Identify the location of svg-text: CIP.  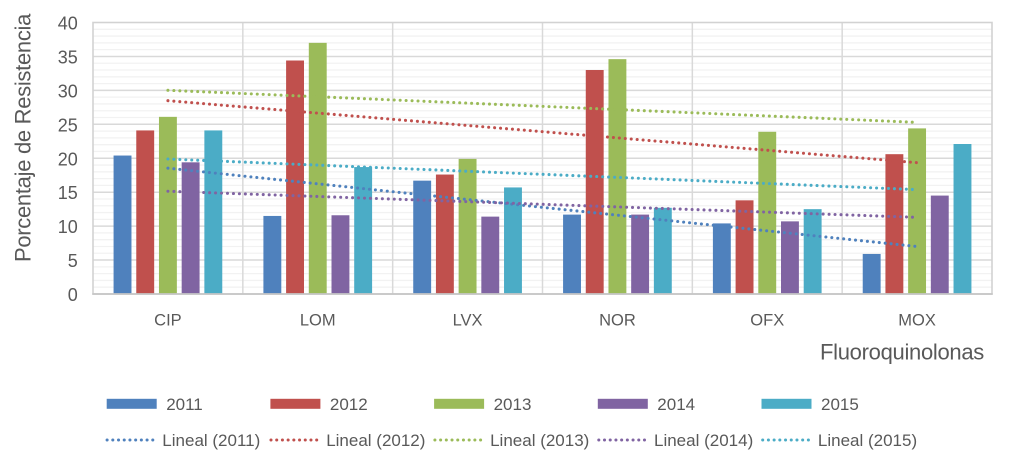
(168, 321).